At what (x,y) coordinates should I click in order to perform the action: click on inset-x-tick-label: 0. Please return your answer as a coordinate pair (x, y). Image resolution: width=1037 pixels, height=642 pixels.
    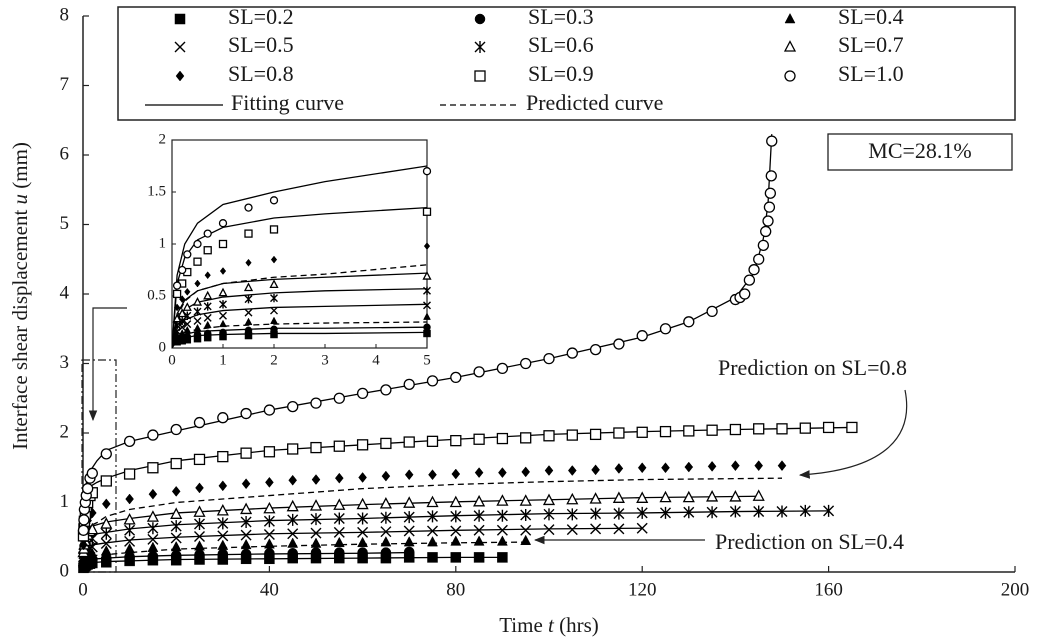
    Looking at the image, I should click on (172, 360).